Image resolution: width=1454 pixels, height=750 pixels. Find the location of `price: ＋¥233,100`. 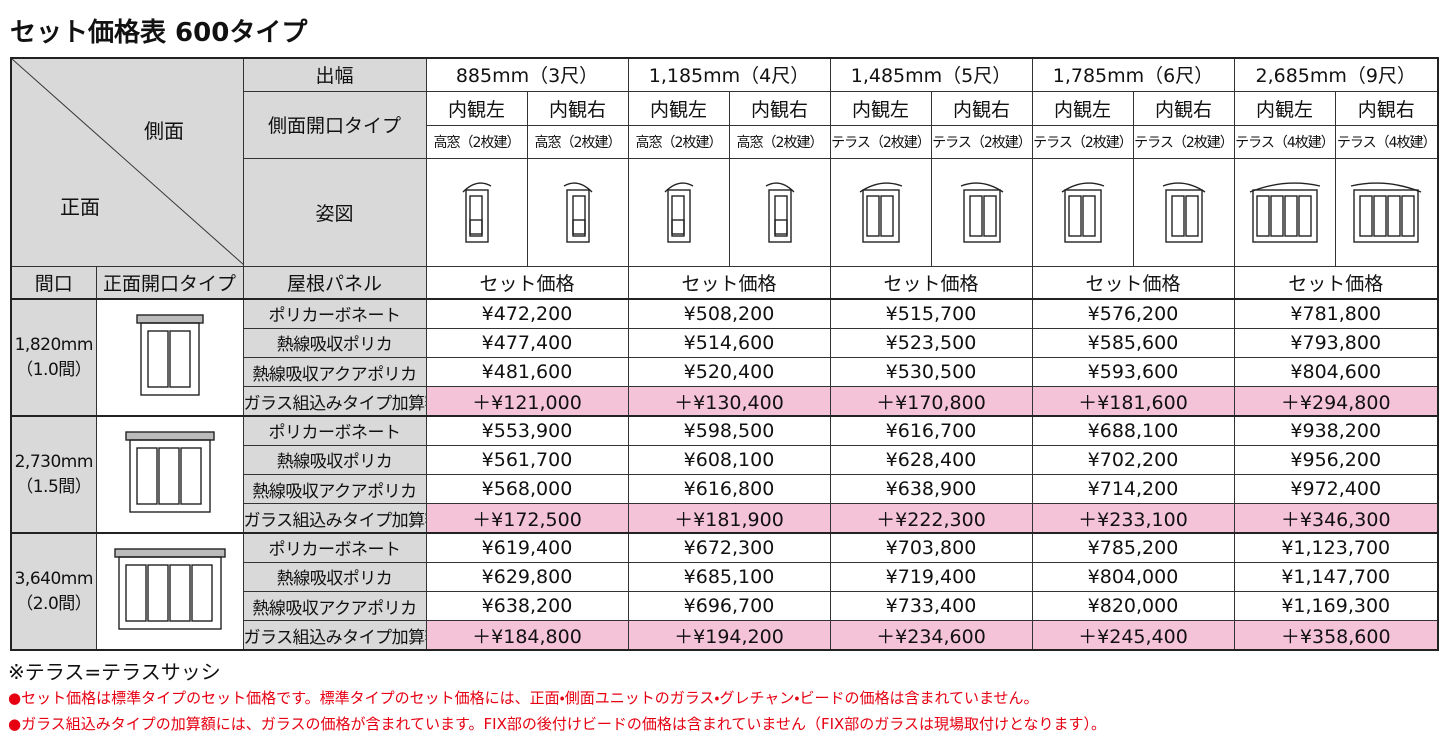

price: ＋¥233,100 is located at coordinates (1133, 518).